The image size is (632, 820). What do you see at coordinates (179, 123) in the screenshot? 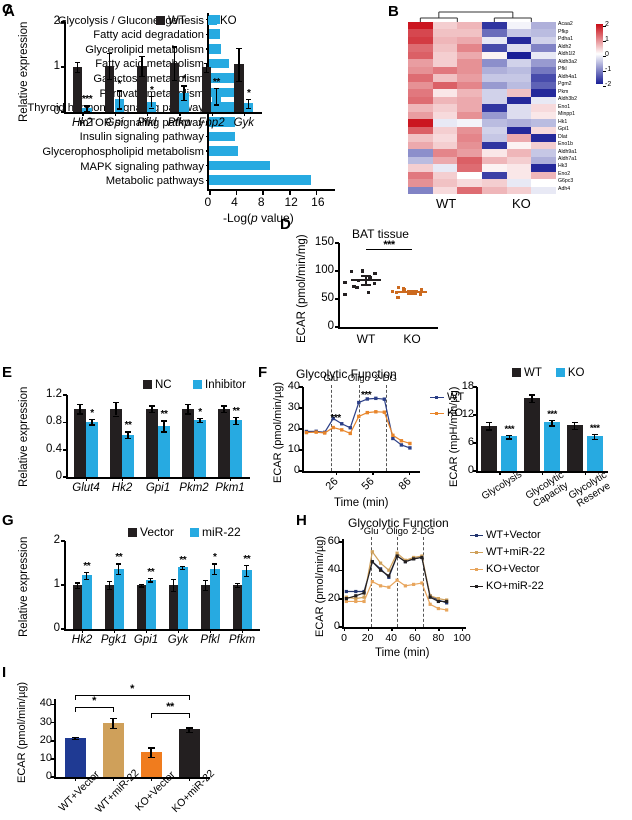
I see `category-label: Pfkp` at bounding box center [179, 123].